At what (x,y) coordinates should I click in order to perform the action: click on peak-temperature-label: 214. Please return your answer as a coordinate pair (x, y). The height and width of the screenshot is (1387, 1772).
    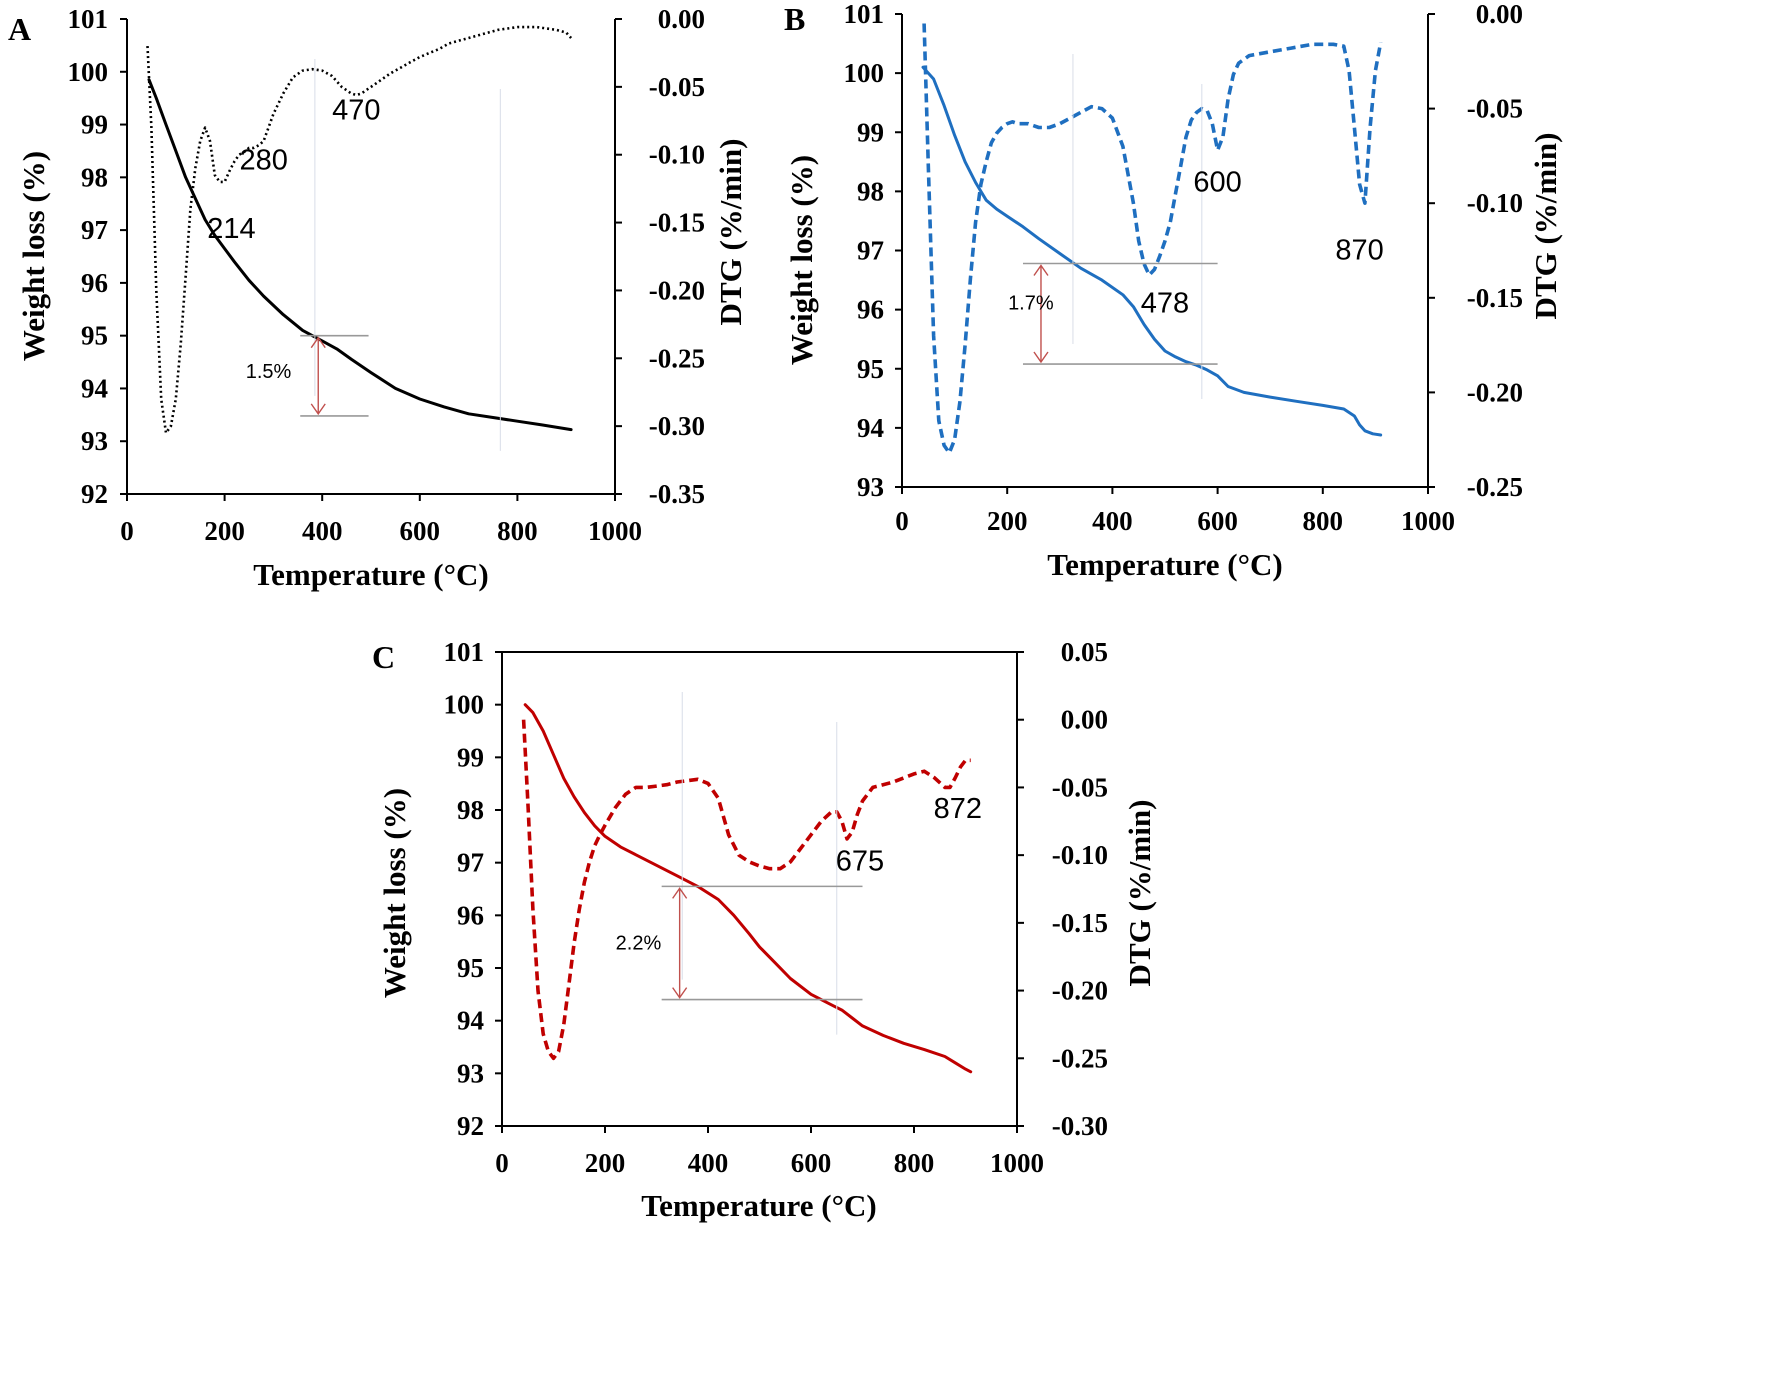
    Looking at the image, I should click on (231, 229).